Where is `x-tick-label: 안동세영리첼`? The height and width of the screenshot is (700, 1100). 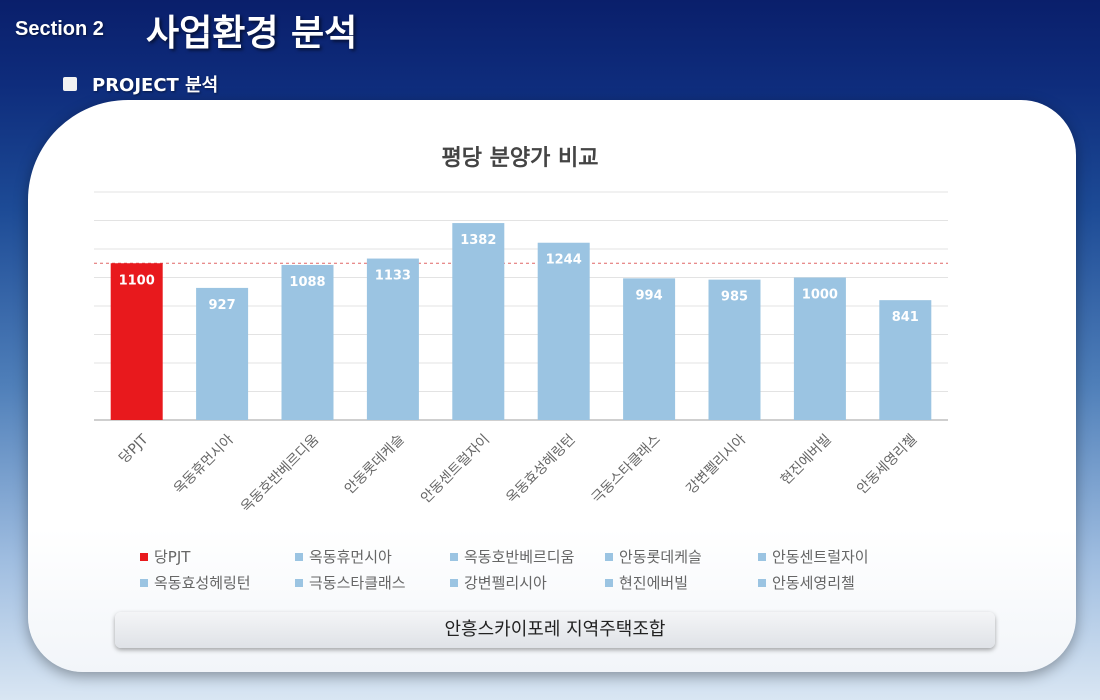
x-tick-label: 안동세영리첼 is located at coordinates (887, 465).